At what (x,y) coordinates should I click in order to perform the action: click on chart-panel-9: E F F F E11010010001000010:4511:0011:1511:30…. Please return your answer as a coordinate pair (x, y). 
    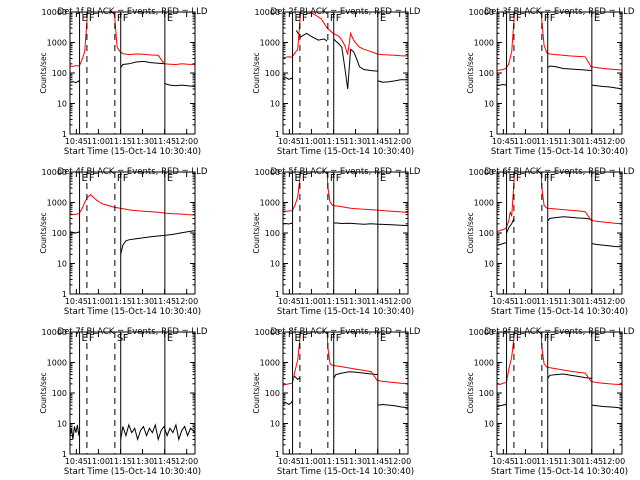
    Looking at the image, I should click on (550, 402).